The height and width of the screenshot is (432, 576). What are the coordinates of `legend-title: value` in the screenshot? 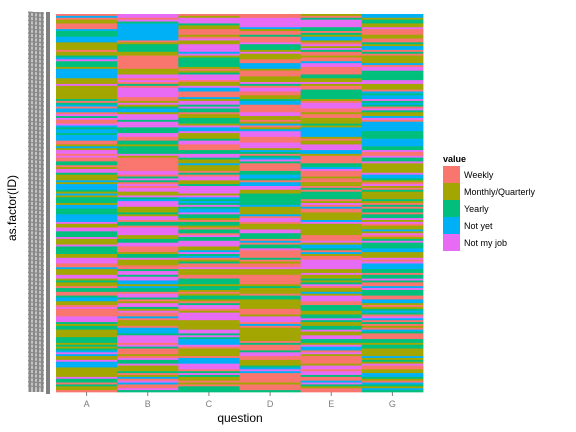 It's located at (454, 159).